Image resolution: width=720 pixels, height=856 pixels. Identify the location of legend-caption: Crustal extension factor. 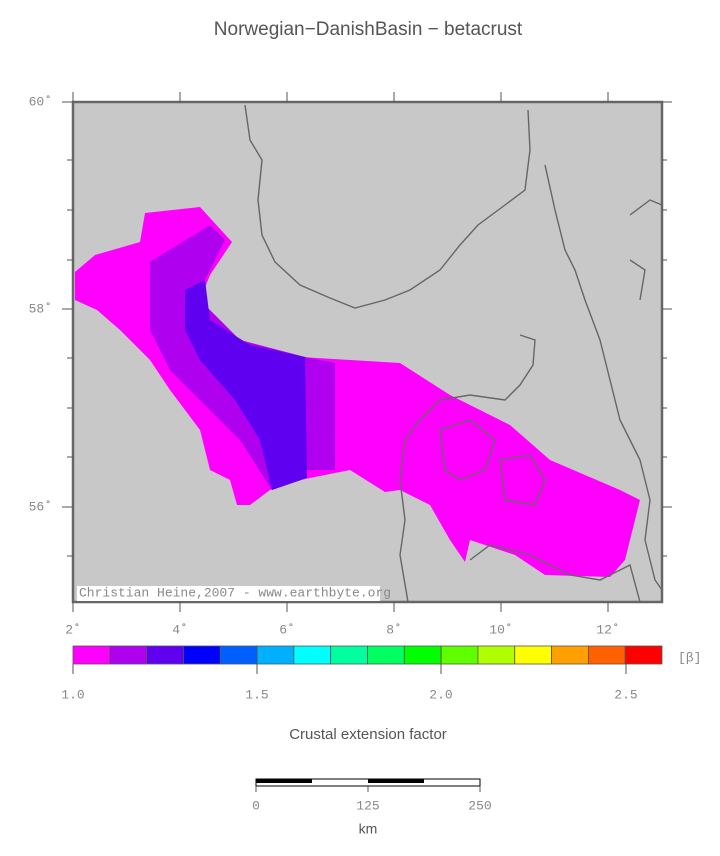
(368, 734).